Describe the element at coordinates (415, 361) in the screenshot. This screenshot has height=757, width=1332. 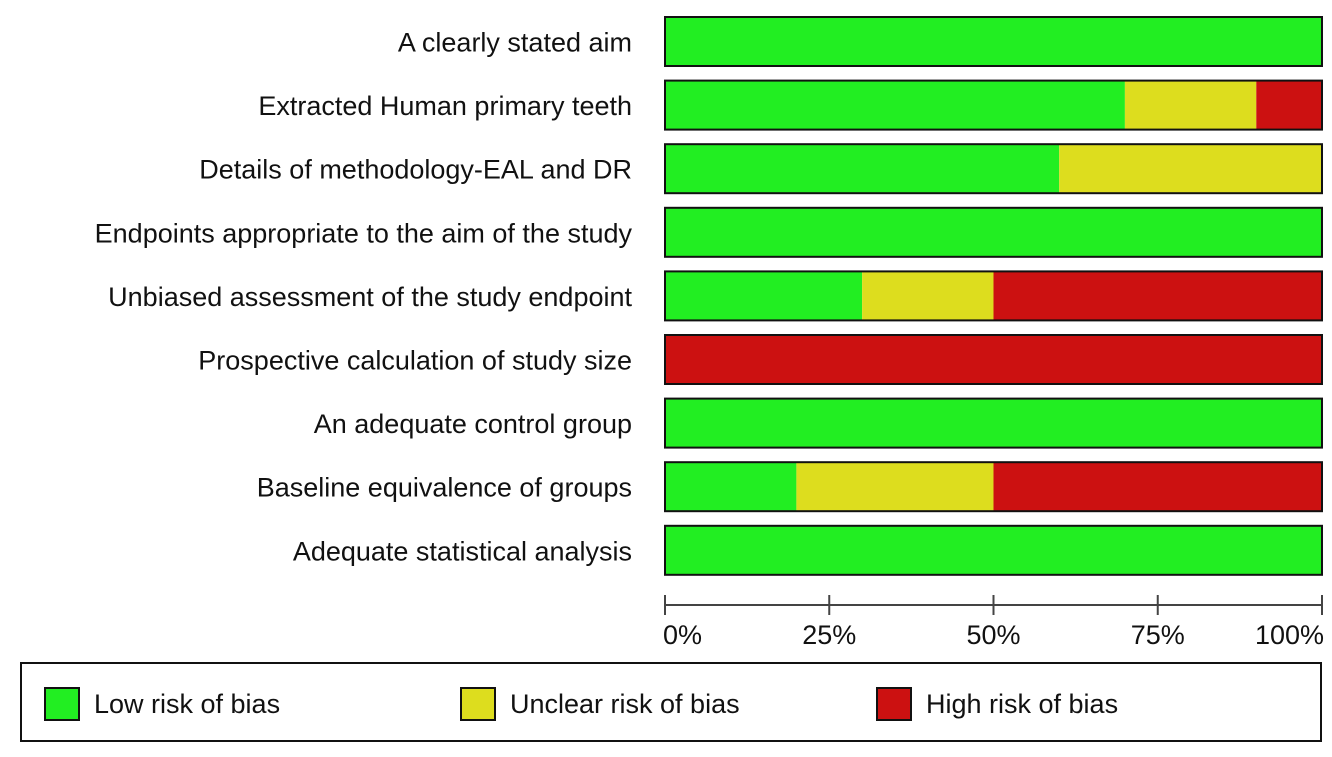
I see `category-label: Prospective calculation of study size` at that location.